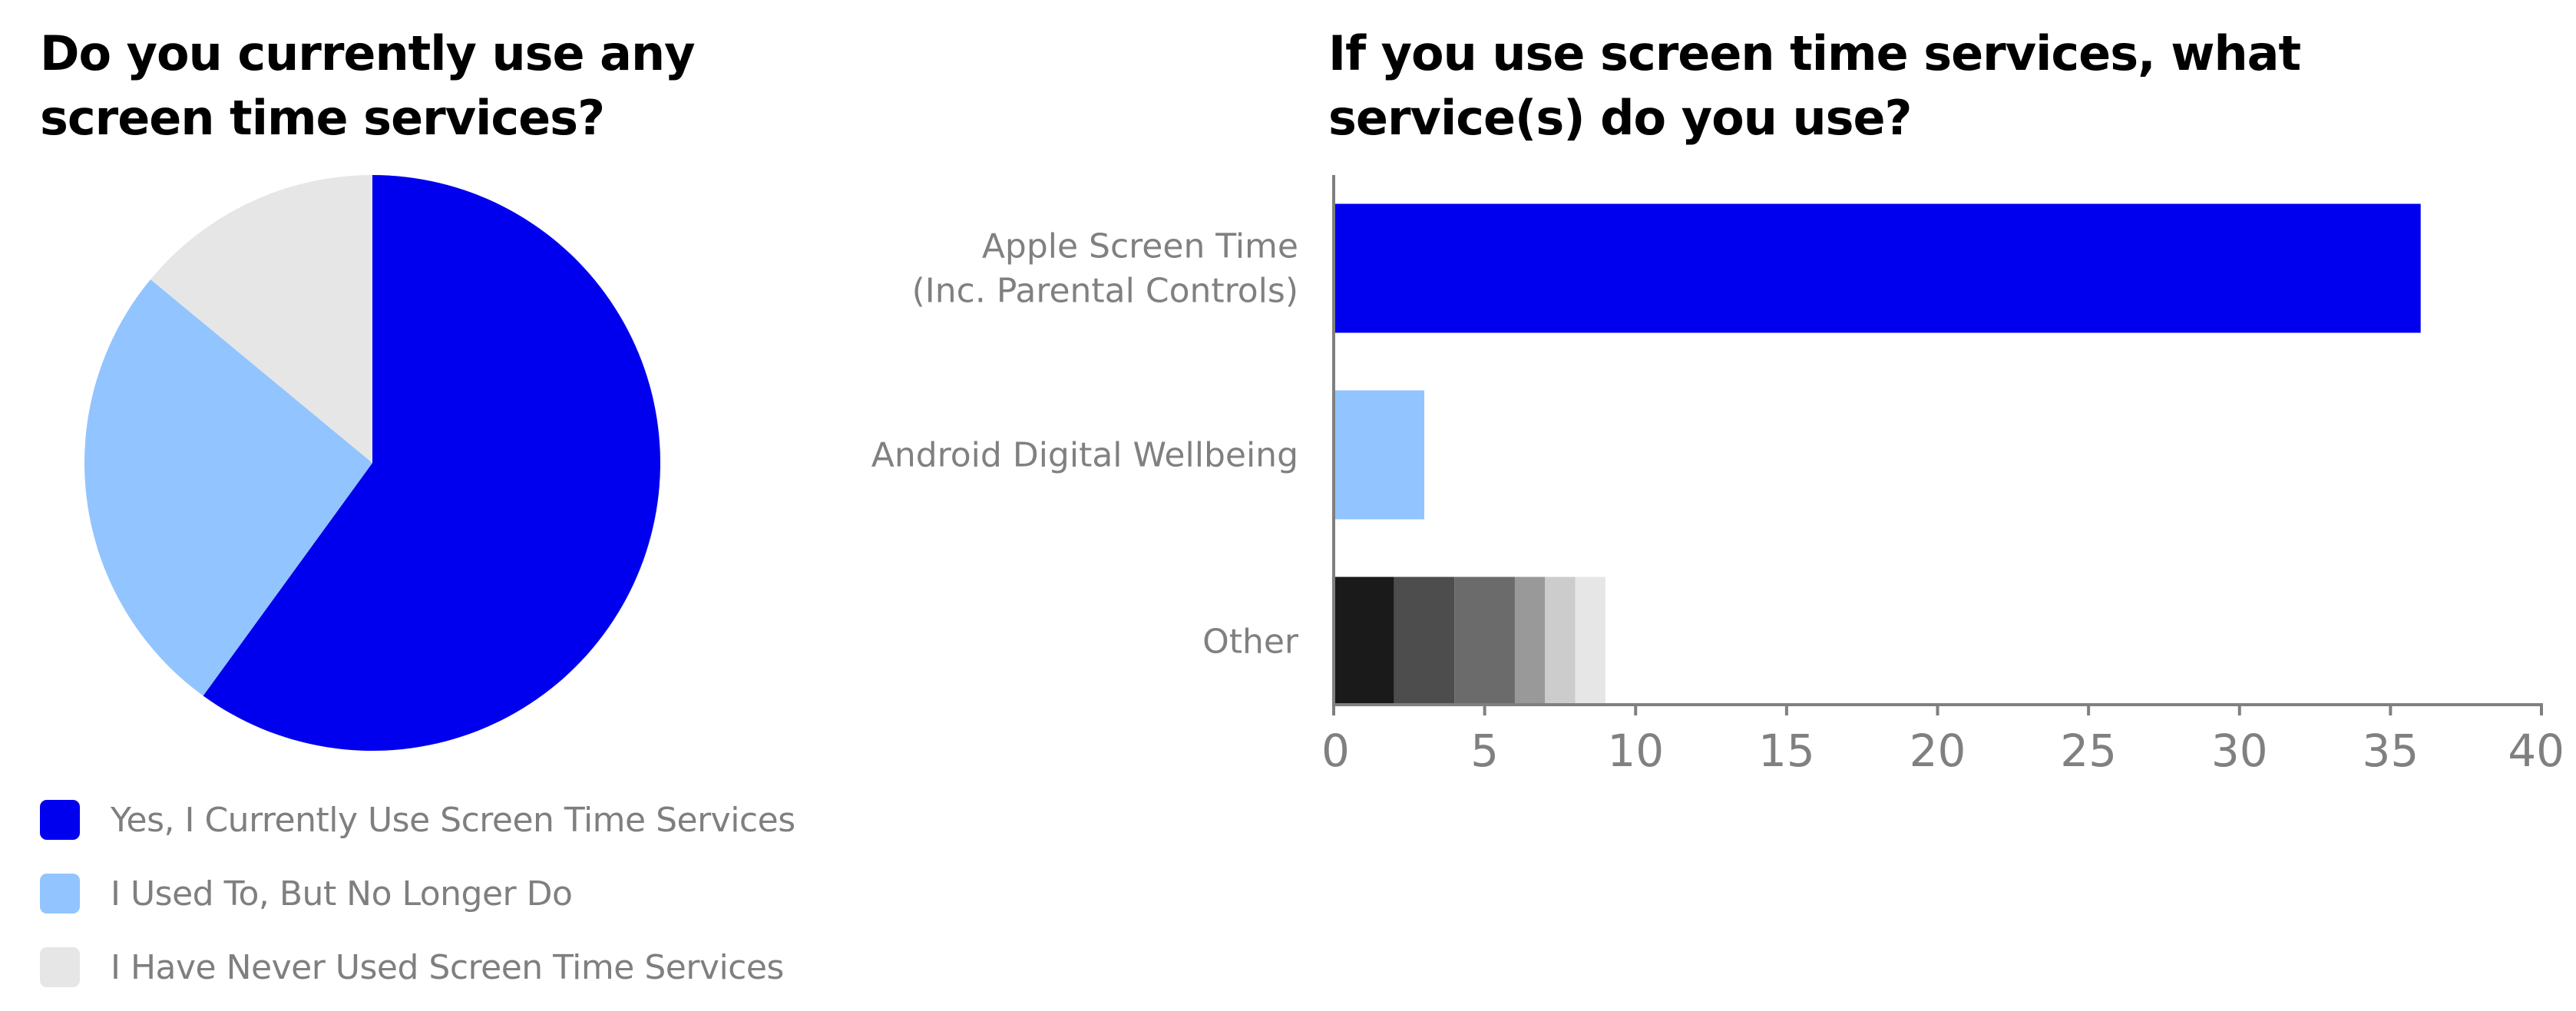 This screenshot has width=2576, height=1011. What do you see at coordinates (448, 967) in the screenshot?
I see `legend-label-never: I Have Never Used Screen Time Services` at bounding box center [448, 967].